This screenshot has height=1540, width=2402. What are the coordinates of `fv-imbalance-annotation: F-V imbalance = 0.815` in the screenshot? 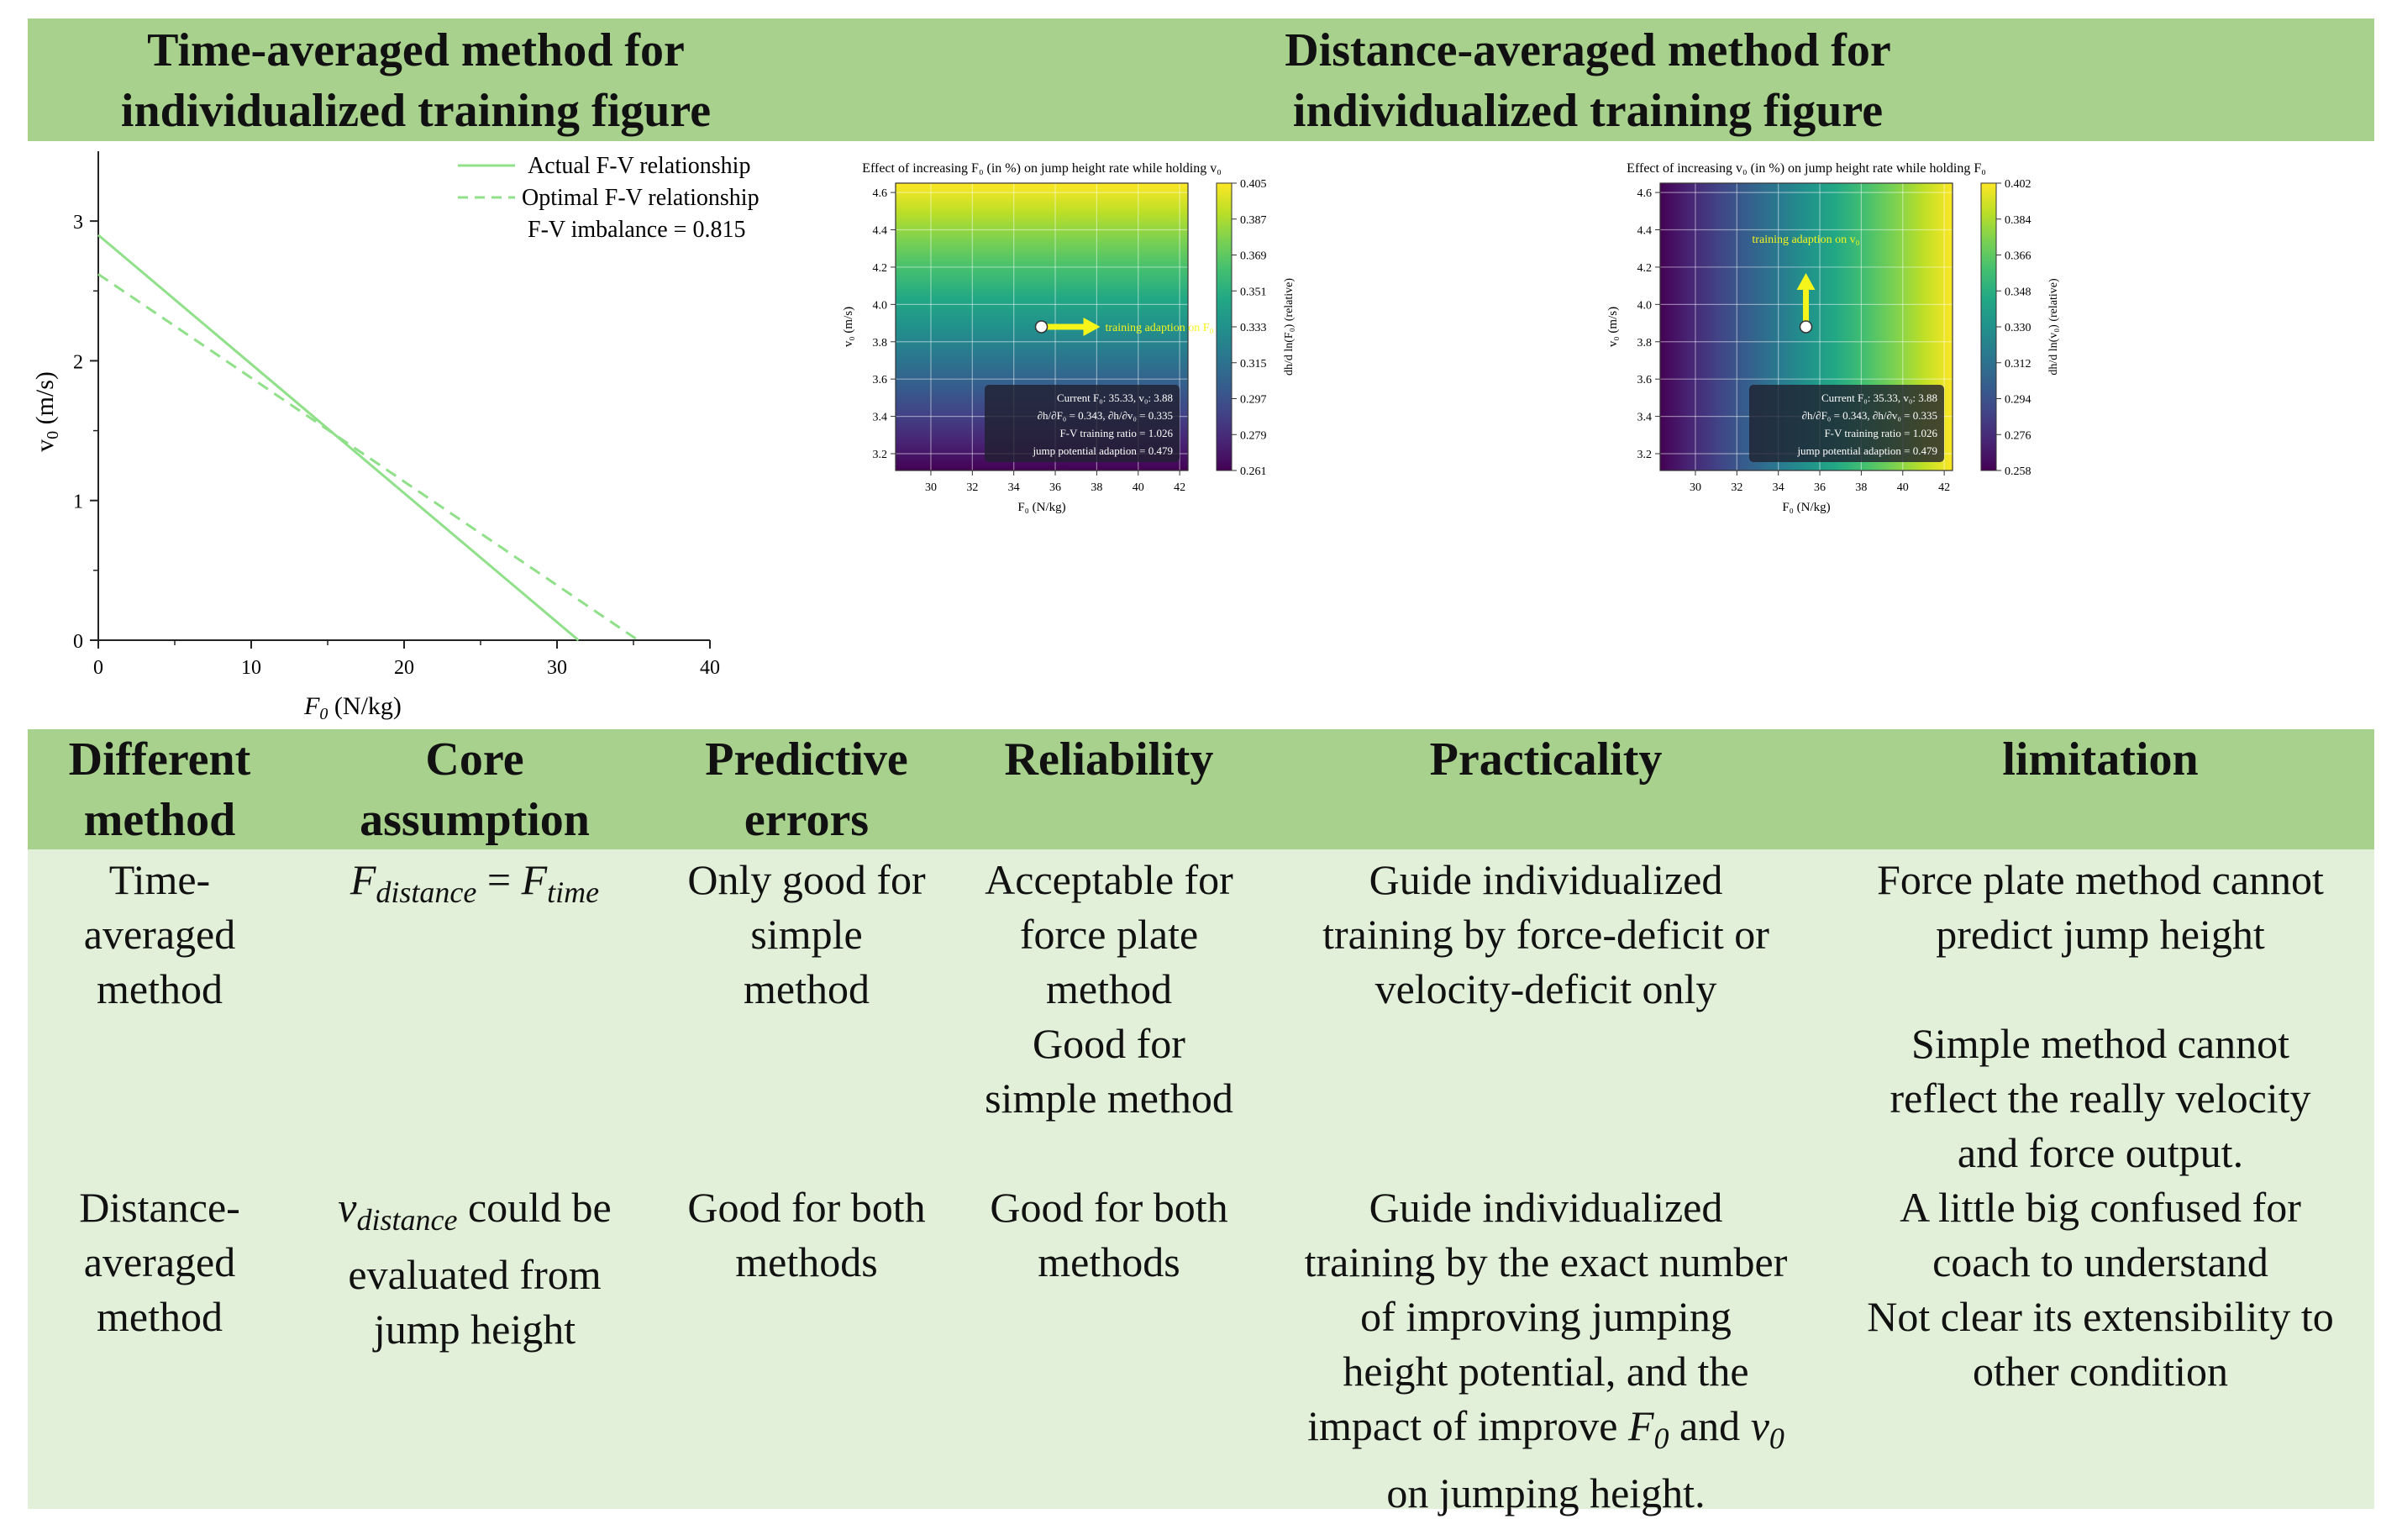 It's located at (637, 230).